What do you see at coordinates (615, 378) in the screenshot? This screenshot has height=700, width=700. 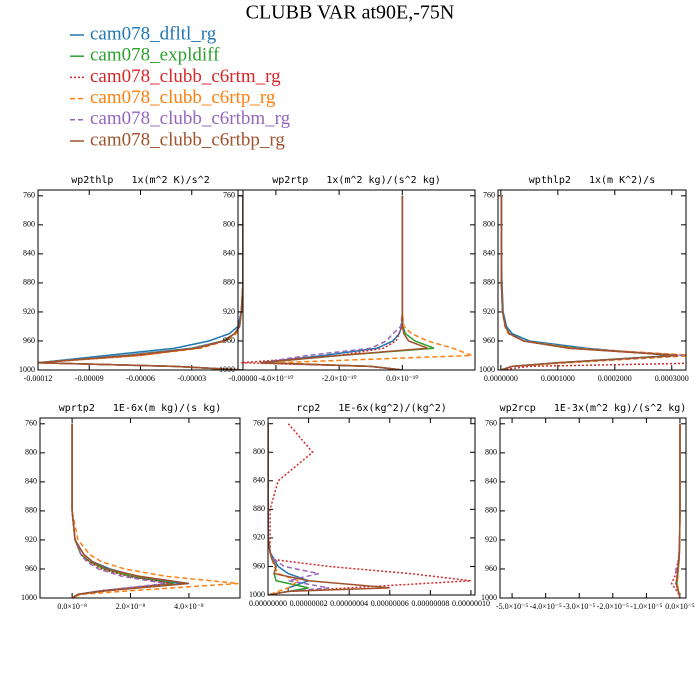 I see `x-tick-label: 0.0002000` at bounding box center [615, 378].